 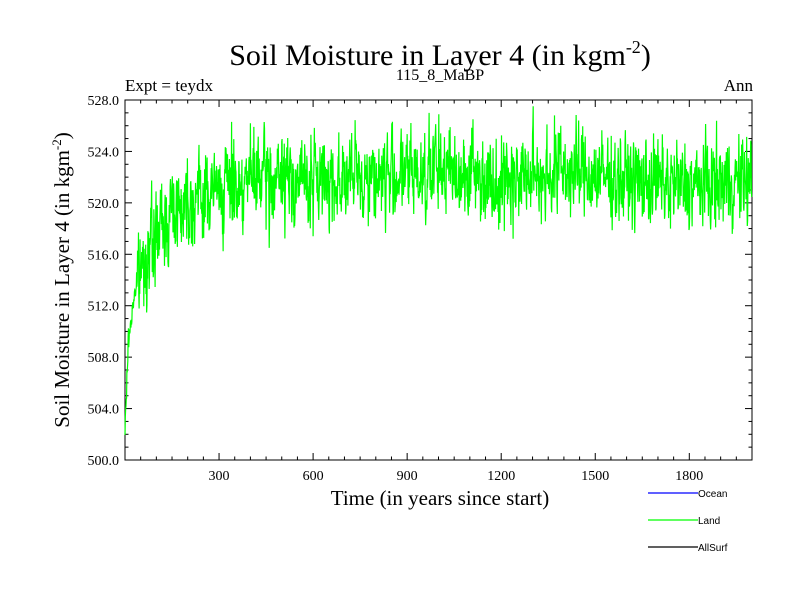 I want to click on y-axis-label-sup: -2, so click(x=56, y=144).